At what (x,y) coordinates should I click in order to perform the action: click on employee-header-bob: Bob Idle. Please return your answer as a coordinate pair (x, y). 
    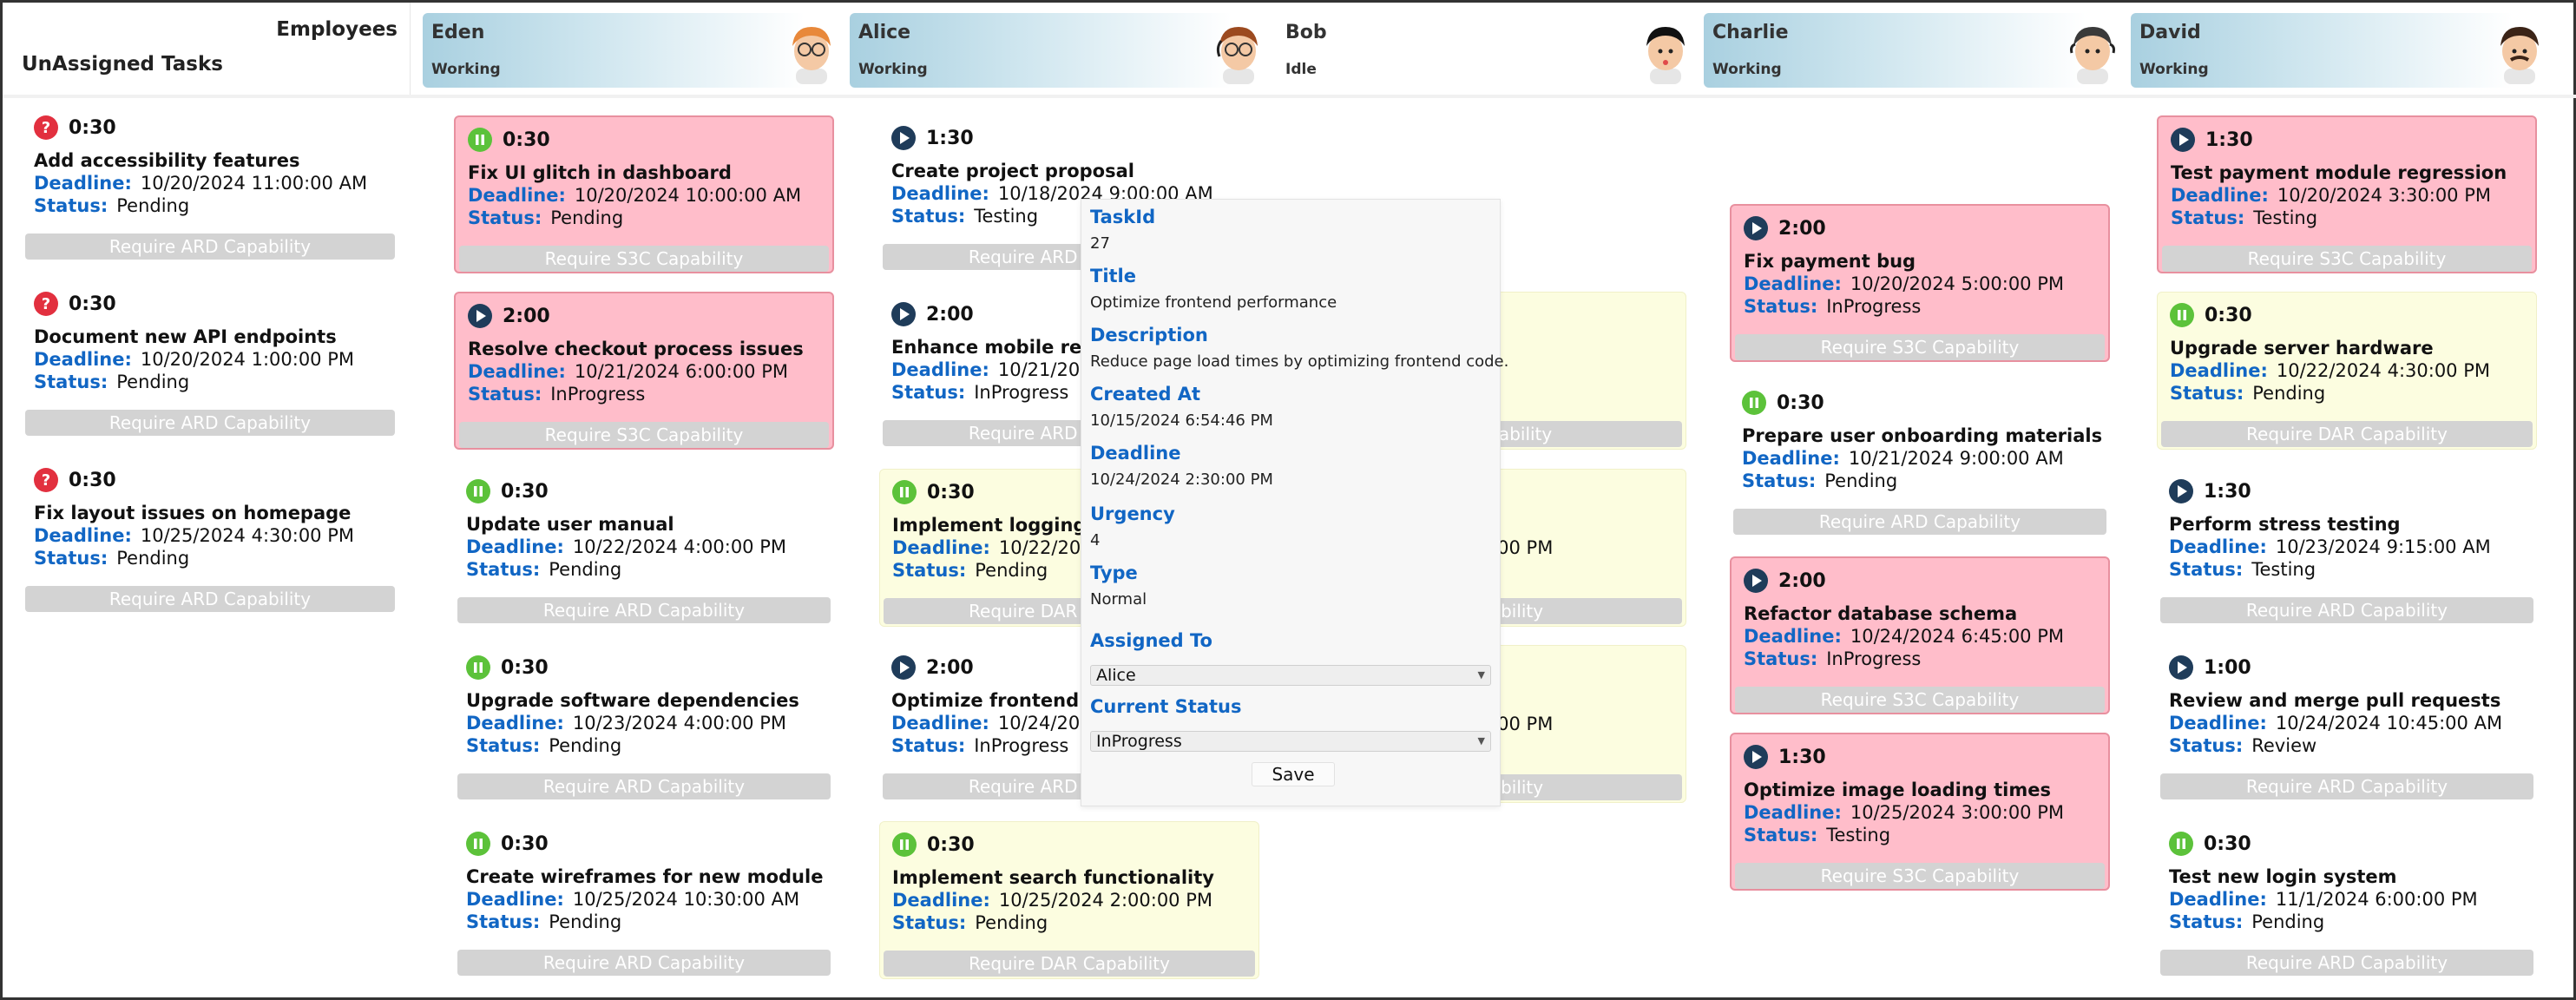
    Looking at the image, I should click on (1489, 50).